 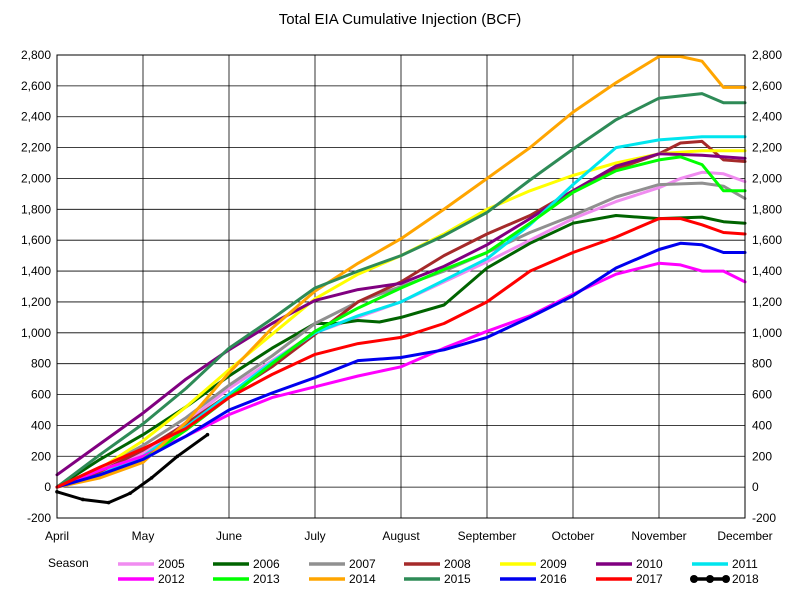 I want to click on x-tick-label: November, so click(x=658, y=536).